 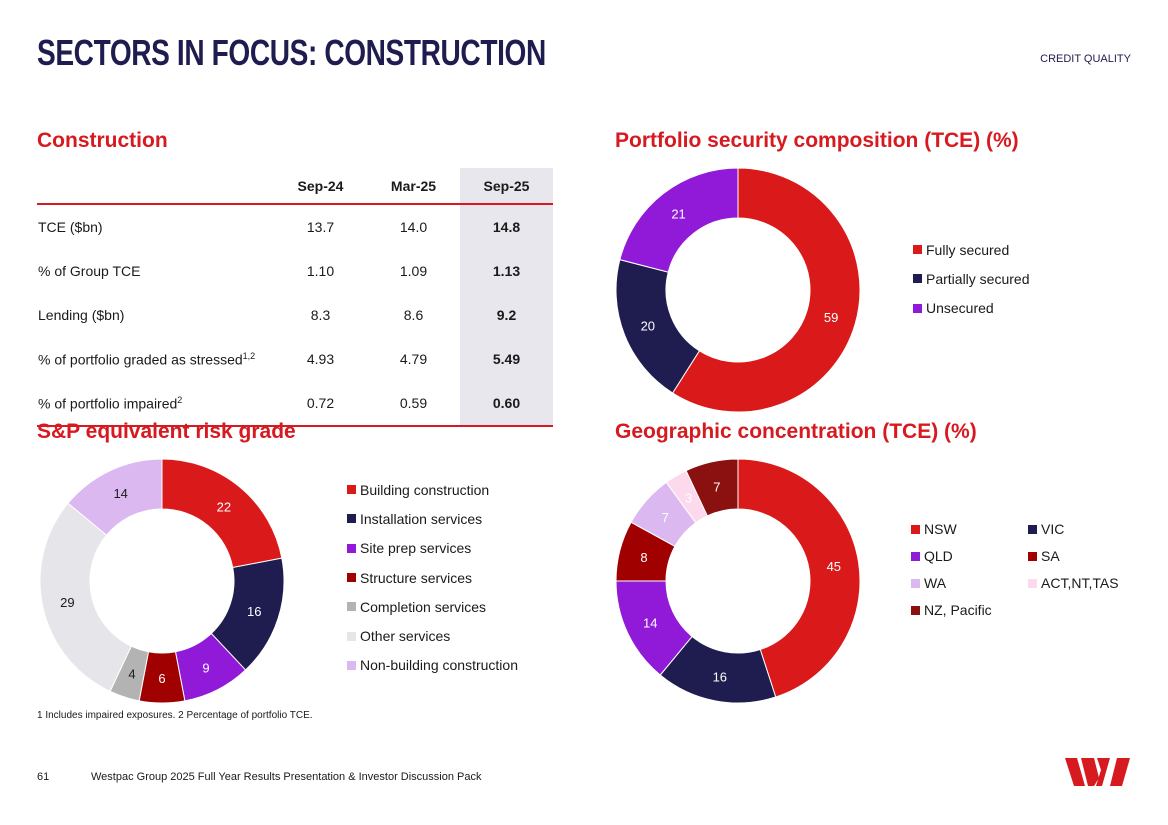 I want to click on slice-label-partially-secured: 20, so click(x=648, y=326).